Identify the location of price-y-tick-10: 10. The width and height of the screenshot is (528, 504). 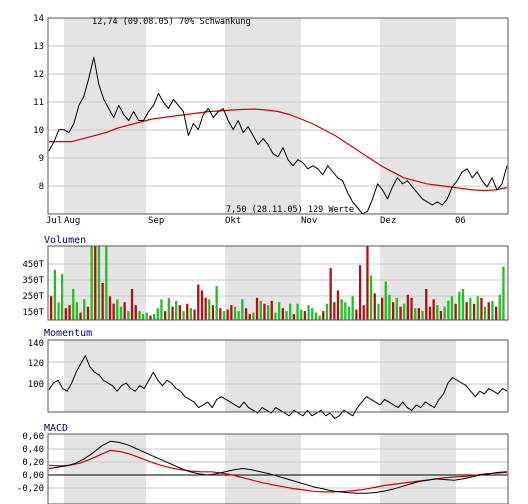
(38, 131).